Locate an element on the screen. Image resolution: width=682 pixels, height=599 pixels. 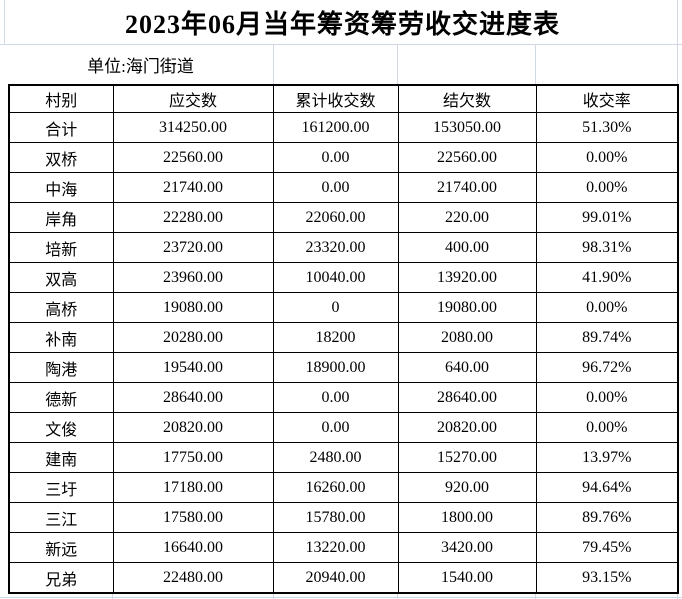
village-cell: 补南 is located at coordinates (61, 337).